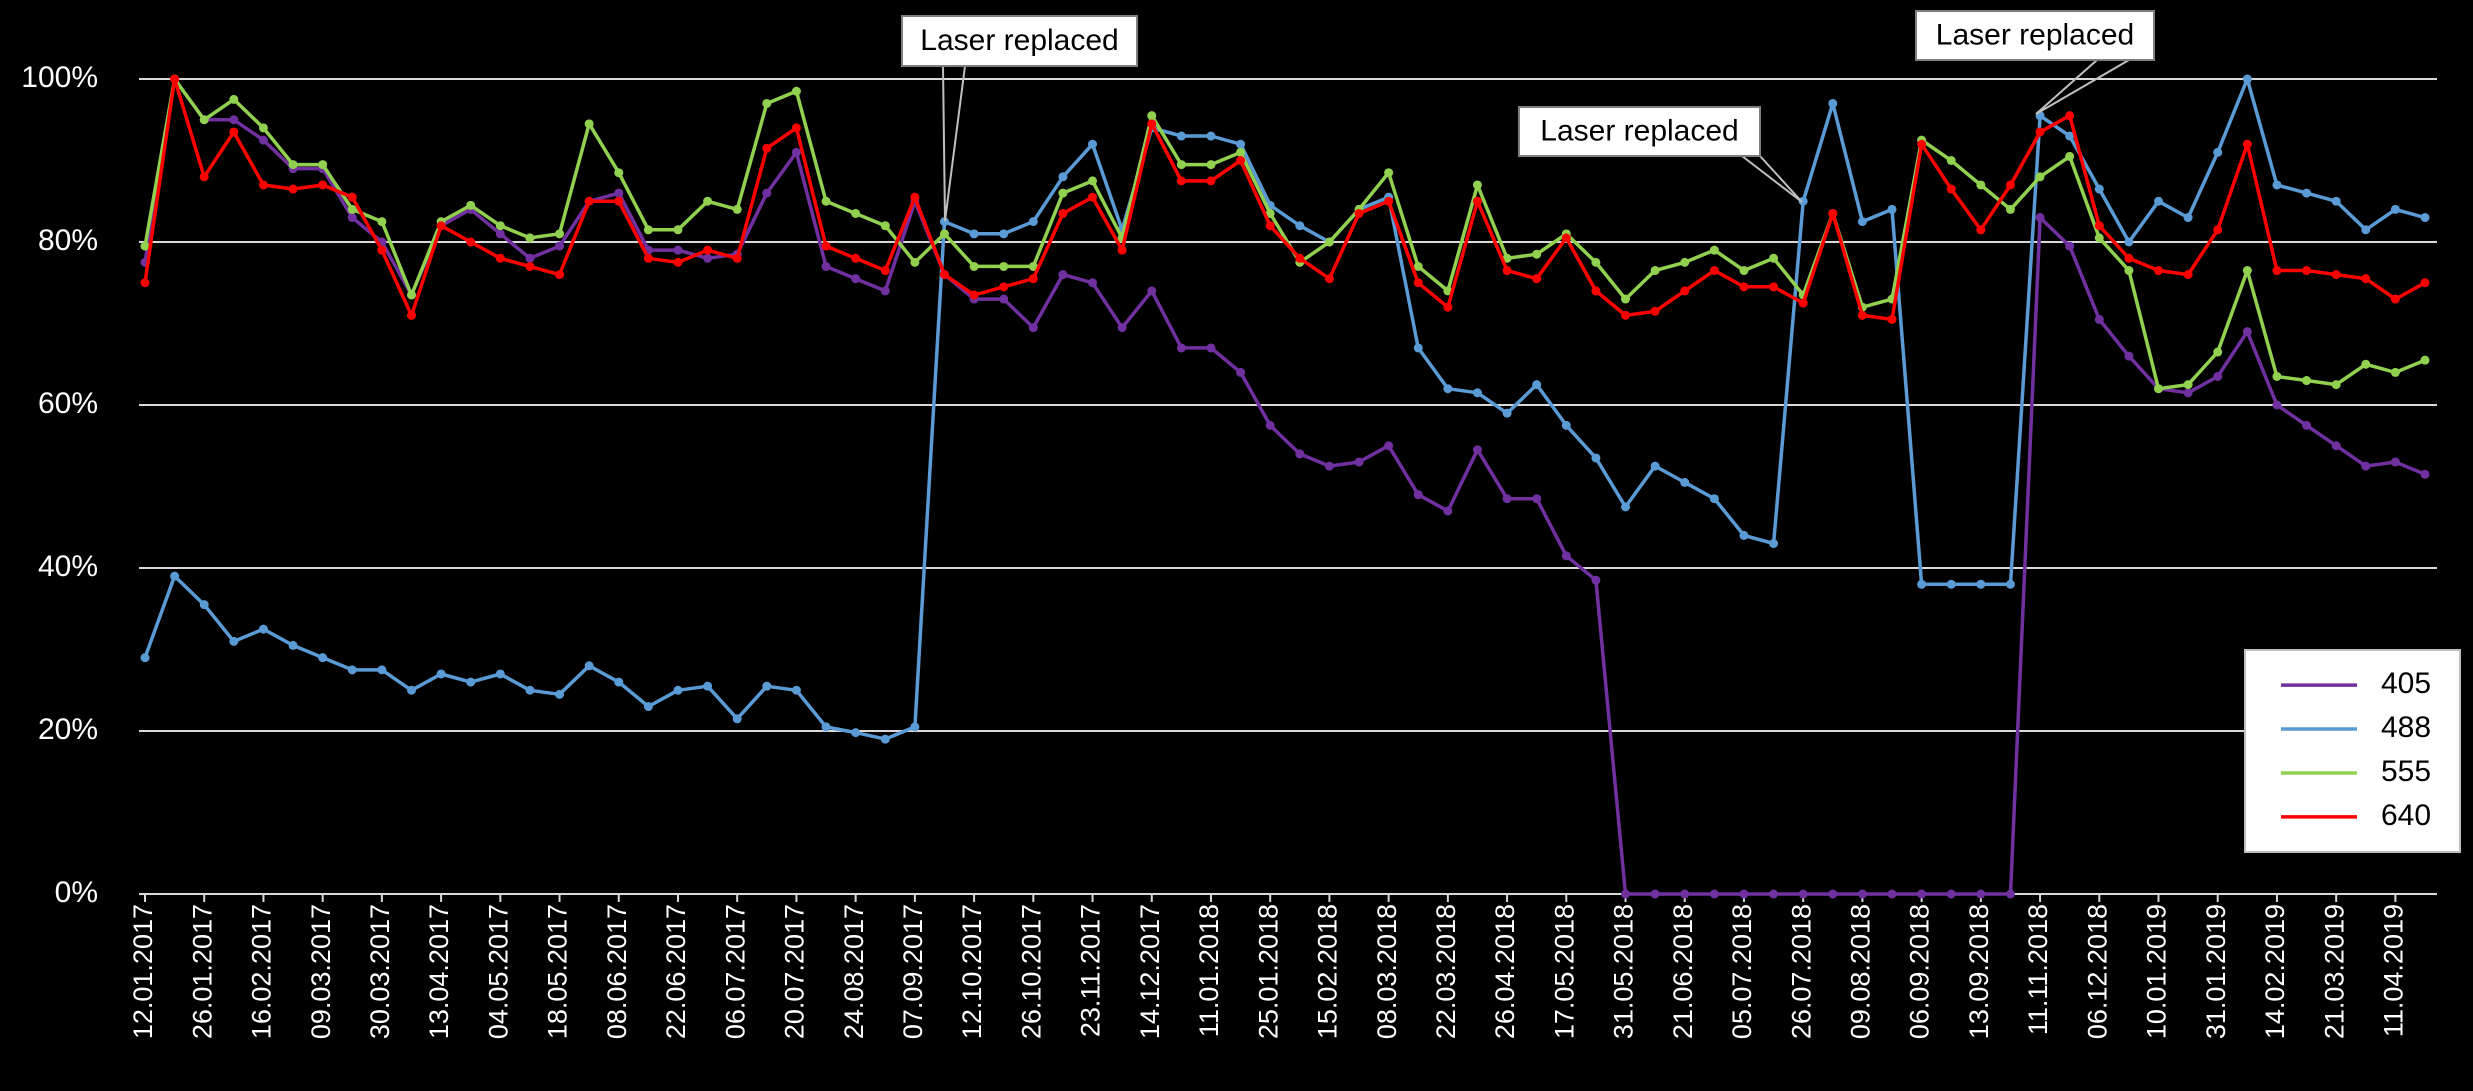 This screenshot has width=2473, height=1091. Describe the element at coordinates (2394, 970) in the screenshot. I see `x-tick-label: 11.04.2019` at that location.